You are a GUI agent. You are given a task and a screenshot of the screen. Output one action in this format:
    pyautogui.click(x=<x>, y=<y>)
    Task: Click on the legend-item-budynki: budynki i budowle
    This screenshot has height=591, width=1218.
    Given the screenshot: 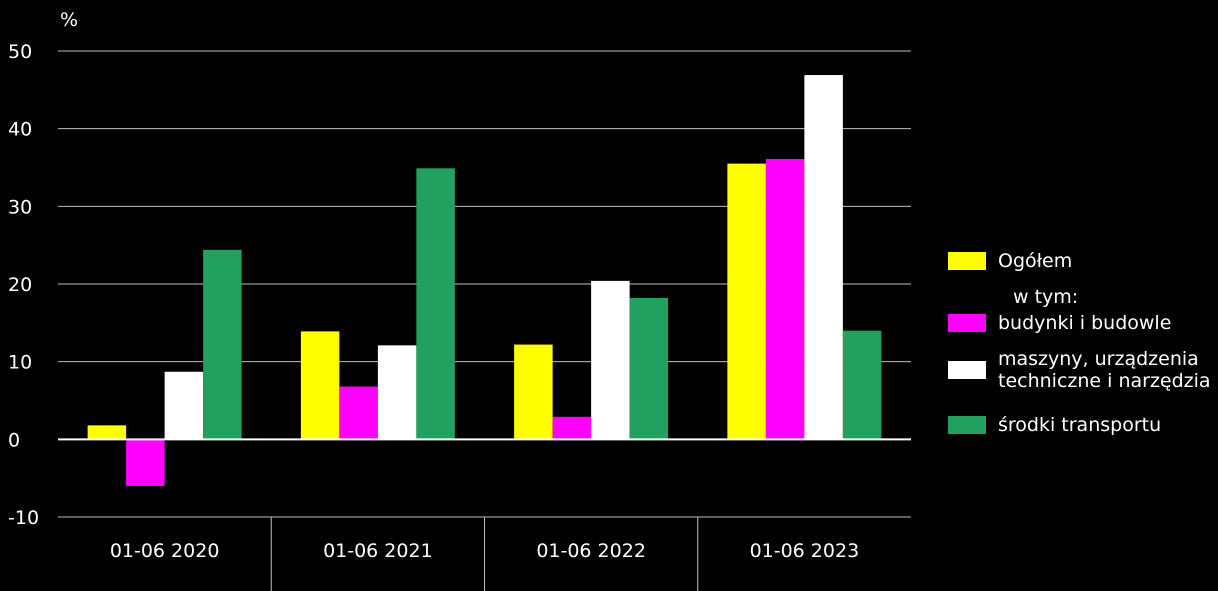 What is the action you would take?
    pyautogui.click(x=1059, y=323)
    